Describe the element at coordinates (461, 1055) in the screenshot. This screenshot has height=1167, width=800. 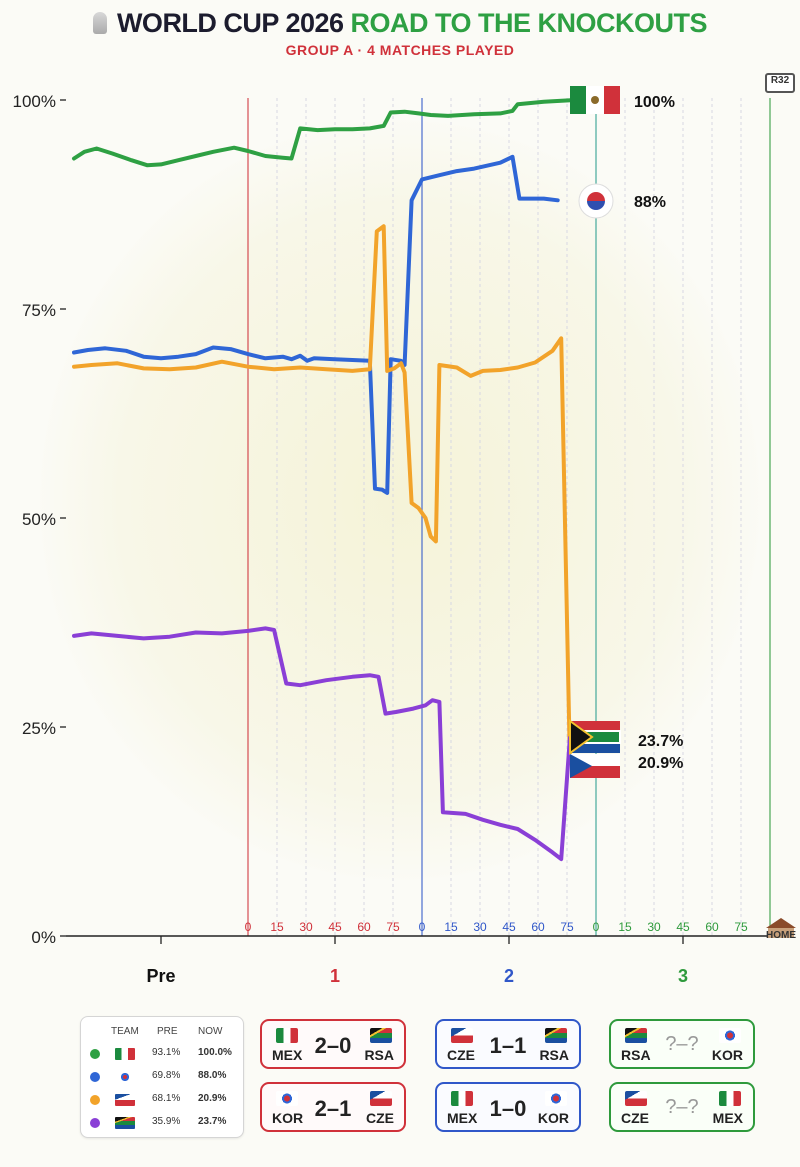
I see `home-team-code: CZE` at that location.